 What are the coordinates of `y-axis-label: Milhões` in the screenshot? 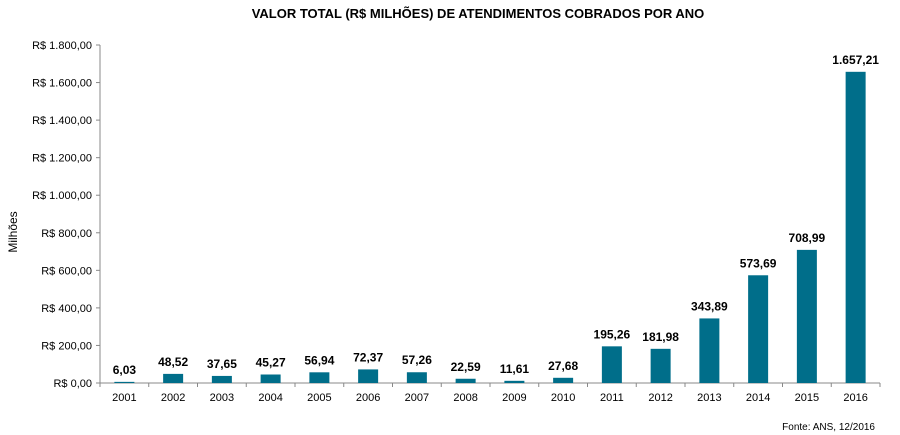 It's located at (13, 231).